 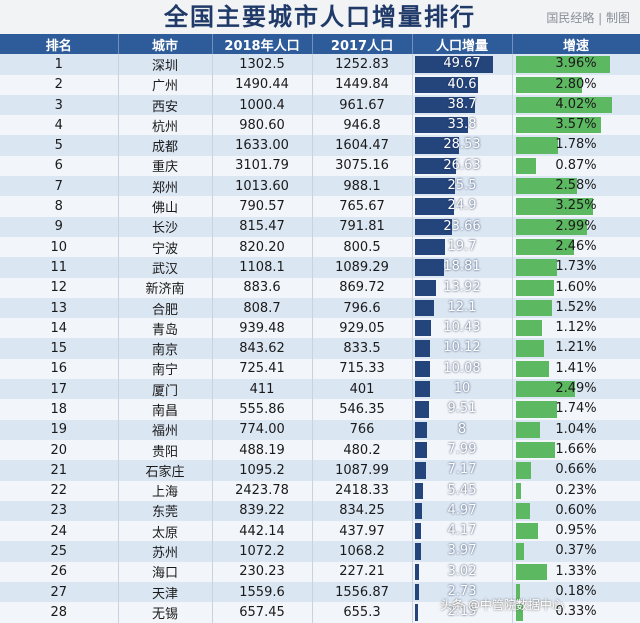 What do you see at coordinates (165, 511) in the screenshot?
I see `city-cell: 东莞` at bounding box center [165, 511].